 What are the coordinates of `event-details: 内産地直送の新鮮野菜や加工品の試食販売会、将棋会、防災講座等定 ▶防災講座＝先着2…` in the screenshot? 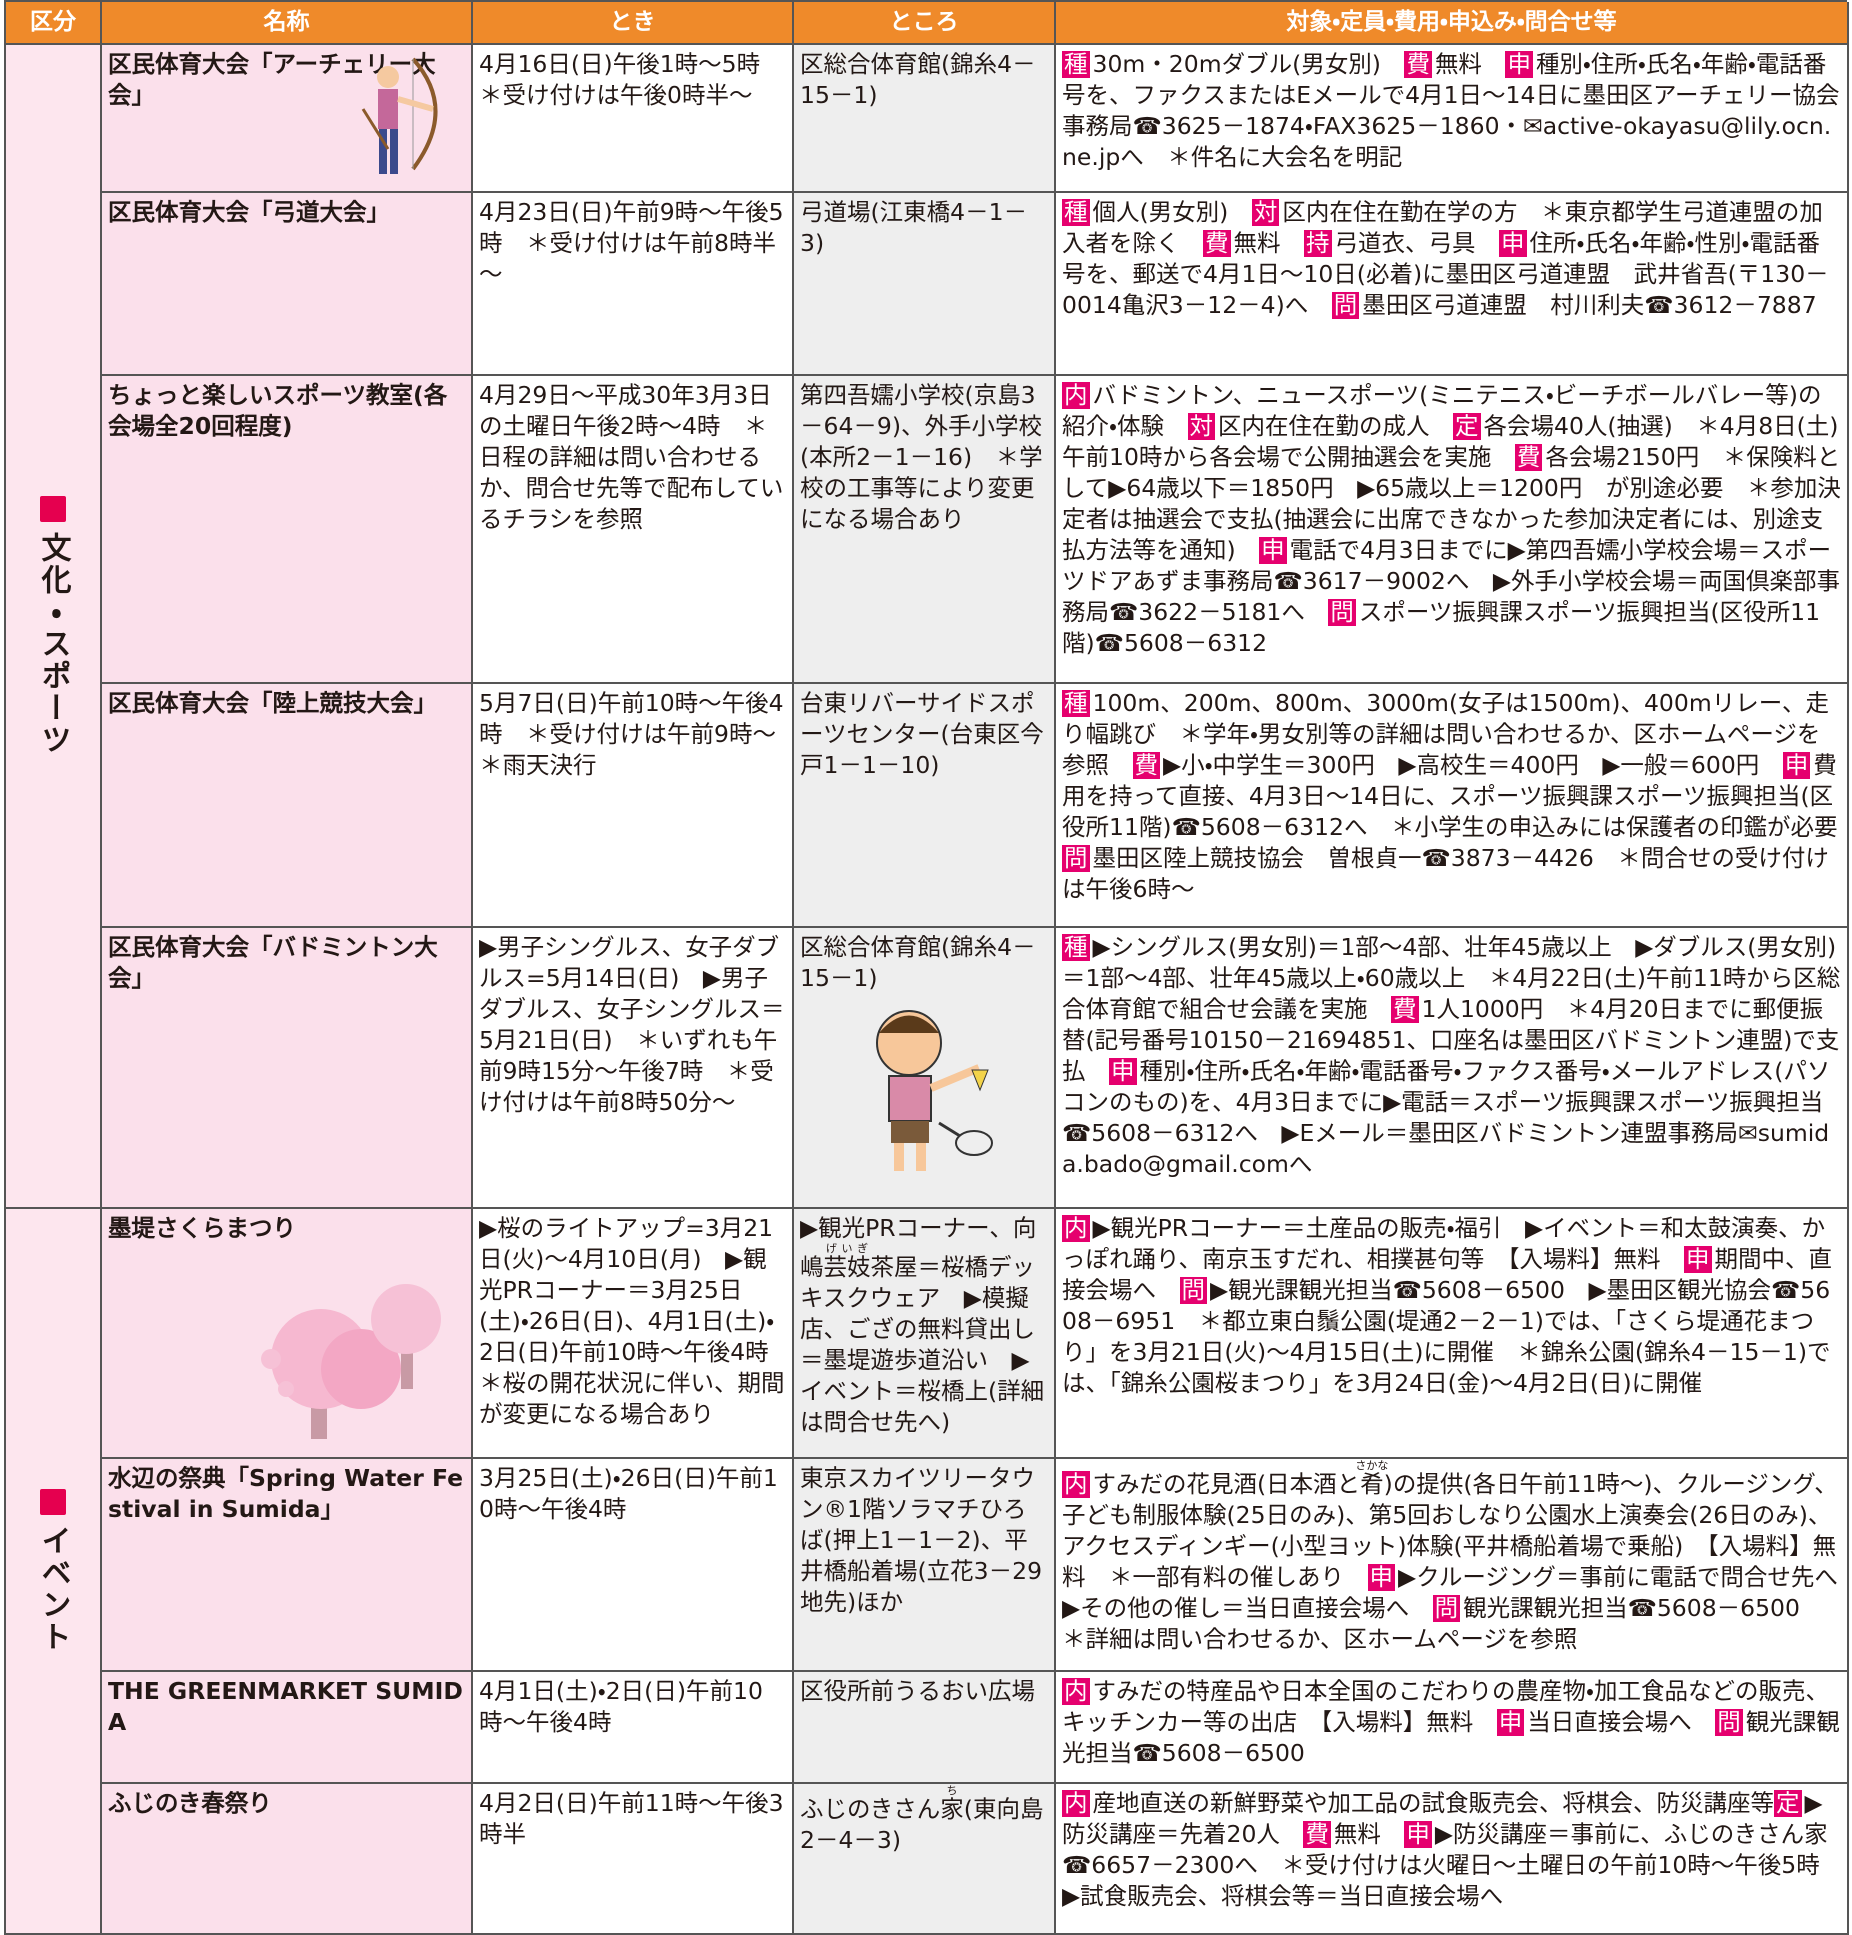 It's located at (1452, 1859).